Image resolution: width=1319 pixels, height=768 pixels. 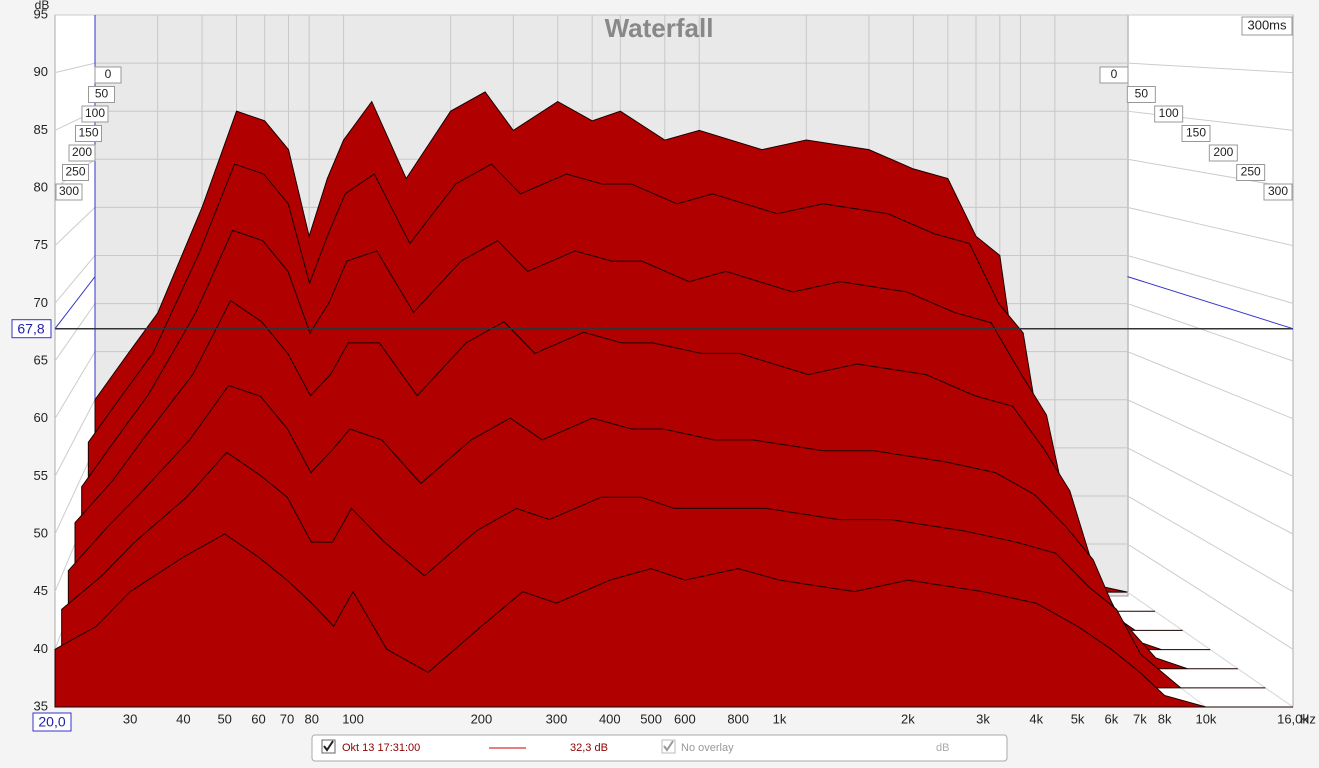 I want to click on y-tick-label: 90, so click(x=41, y=71).